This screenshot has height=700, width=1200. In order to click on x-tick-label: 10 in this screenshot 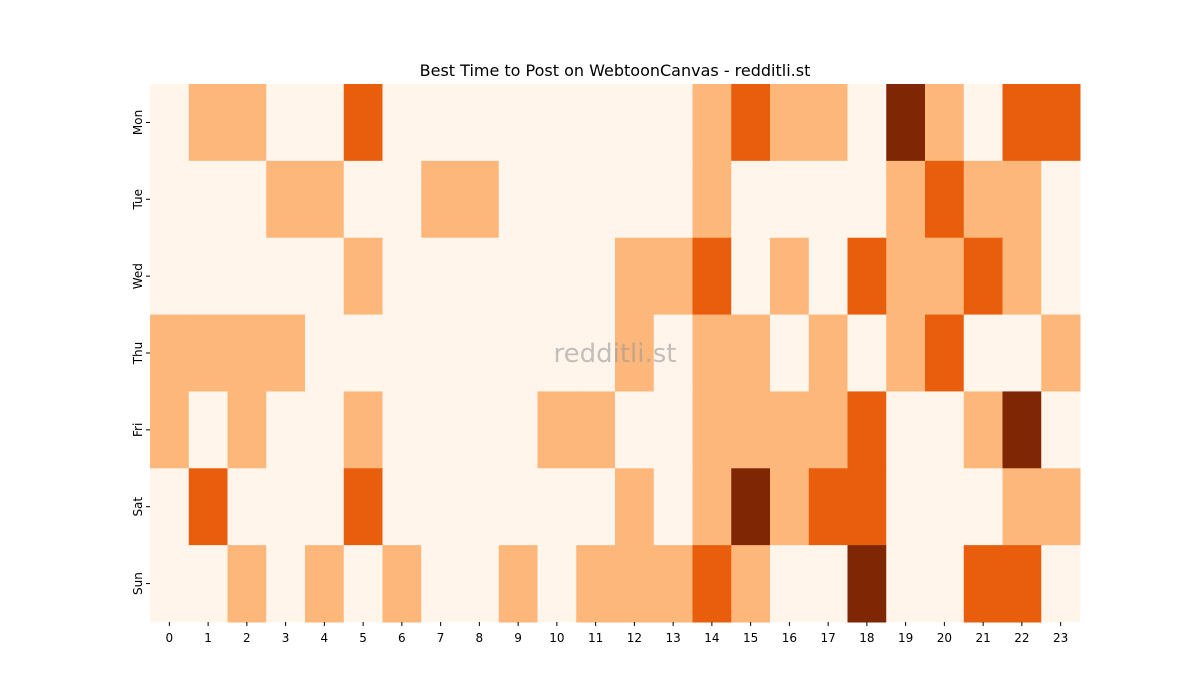, I will do `click(556, 638)`.